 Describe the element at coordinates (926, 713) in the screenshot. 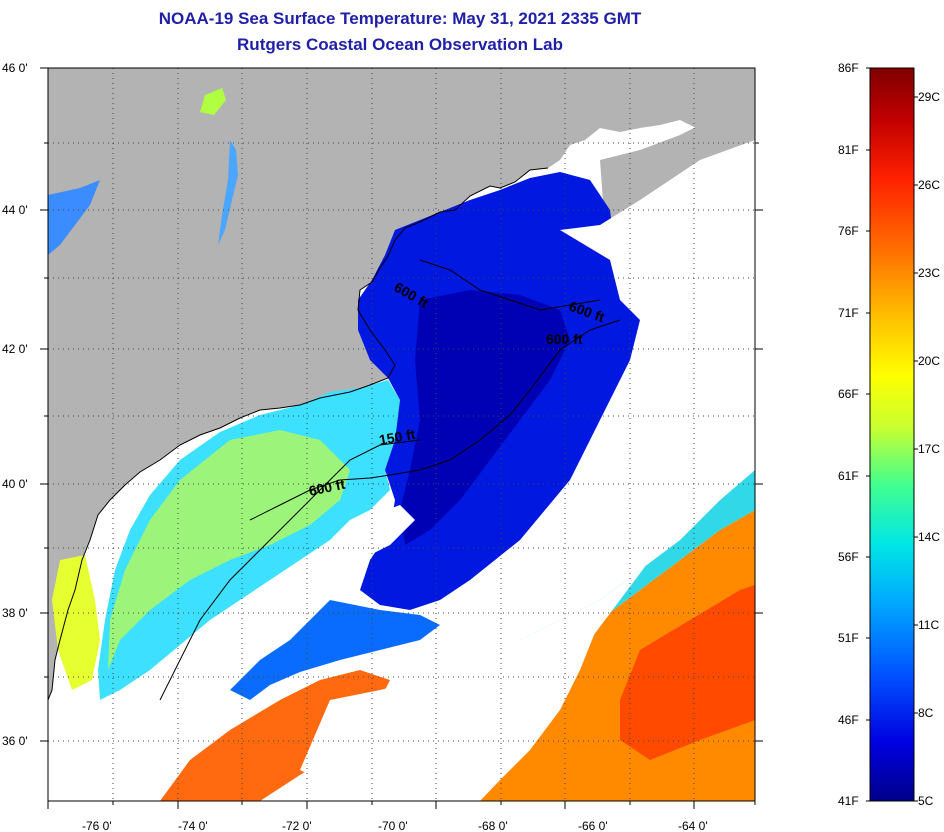

I see `colorbar-c-label: 8C` at that location.